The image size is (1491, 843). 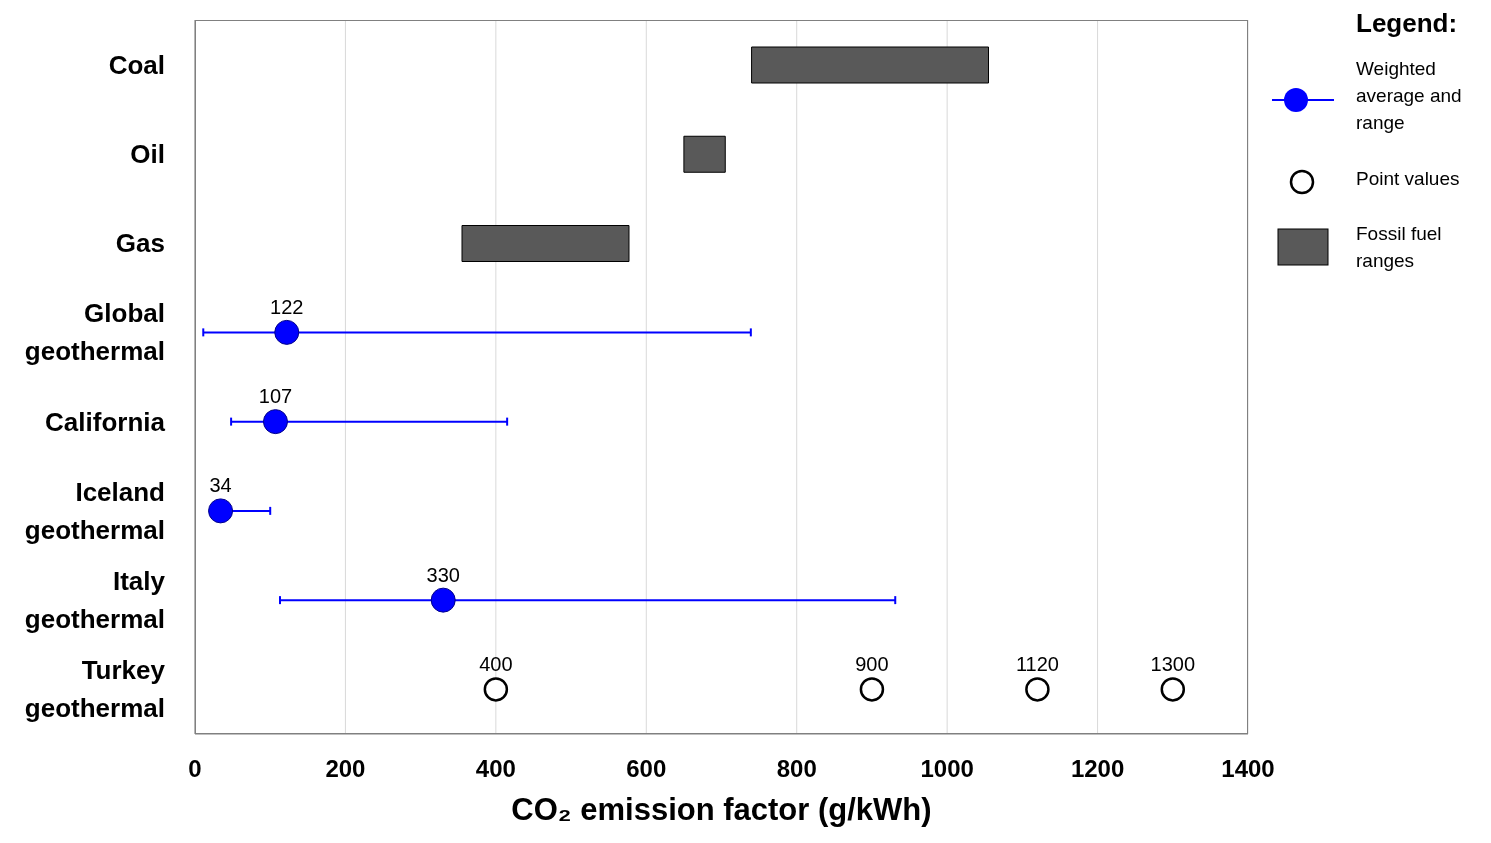 What do you see at coordinates (1399, 247) in the screenshot?
I see `legend-label: Fossil fuel ranges` at bounding box center [1399, 247].